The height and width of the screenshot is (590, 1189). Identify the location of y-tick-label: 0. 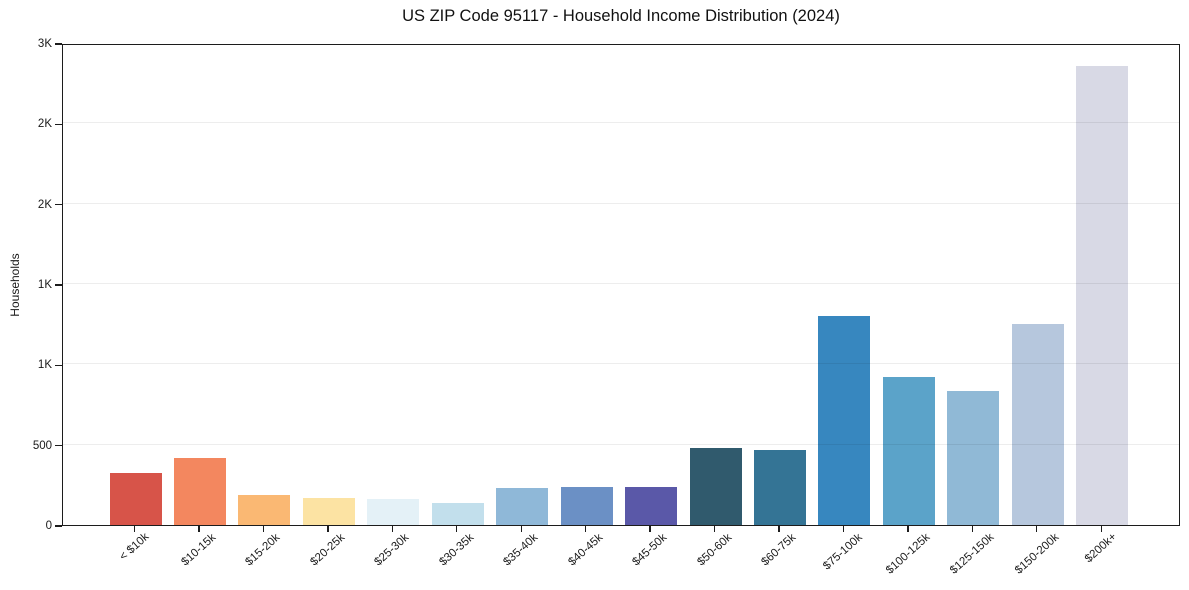
(48, 526).